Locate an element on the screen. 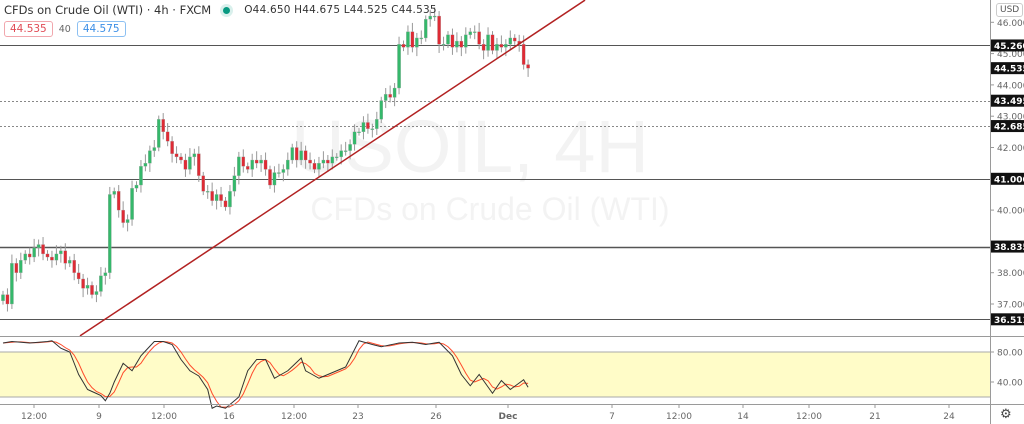 The width and height of the screenshot is (1024, 424). price-level-label: 44.535 is located at coordinates (1009, 70).